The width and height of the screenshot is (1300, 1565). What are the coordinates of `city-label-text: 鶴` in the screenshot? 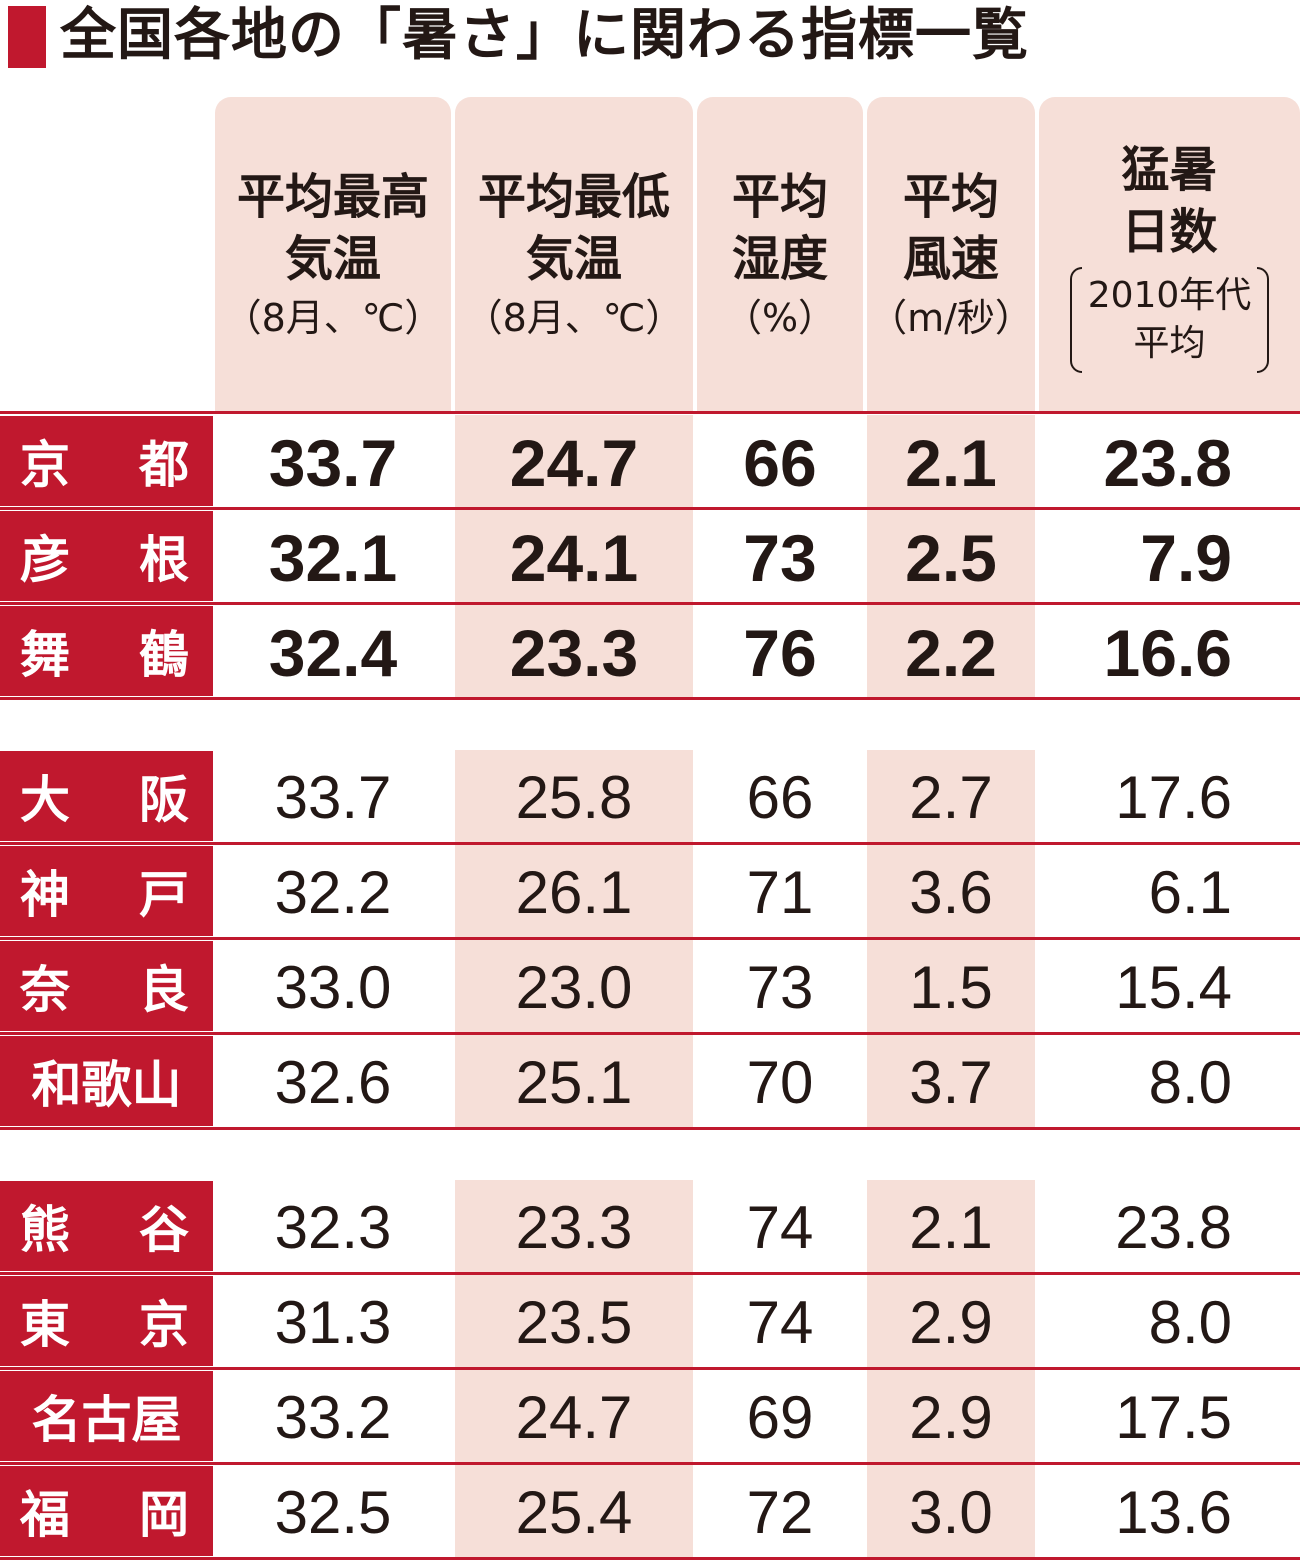 It's located at (164, 655).